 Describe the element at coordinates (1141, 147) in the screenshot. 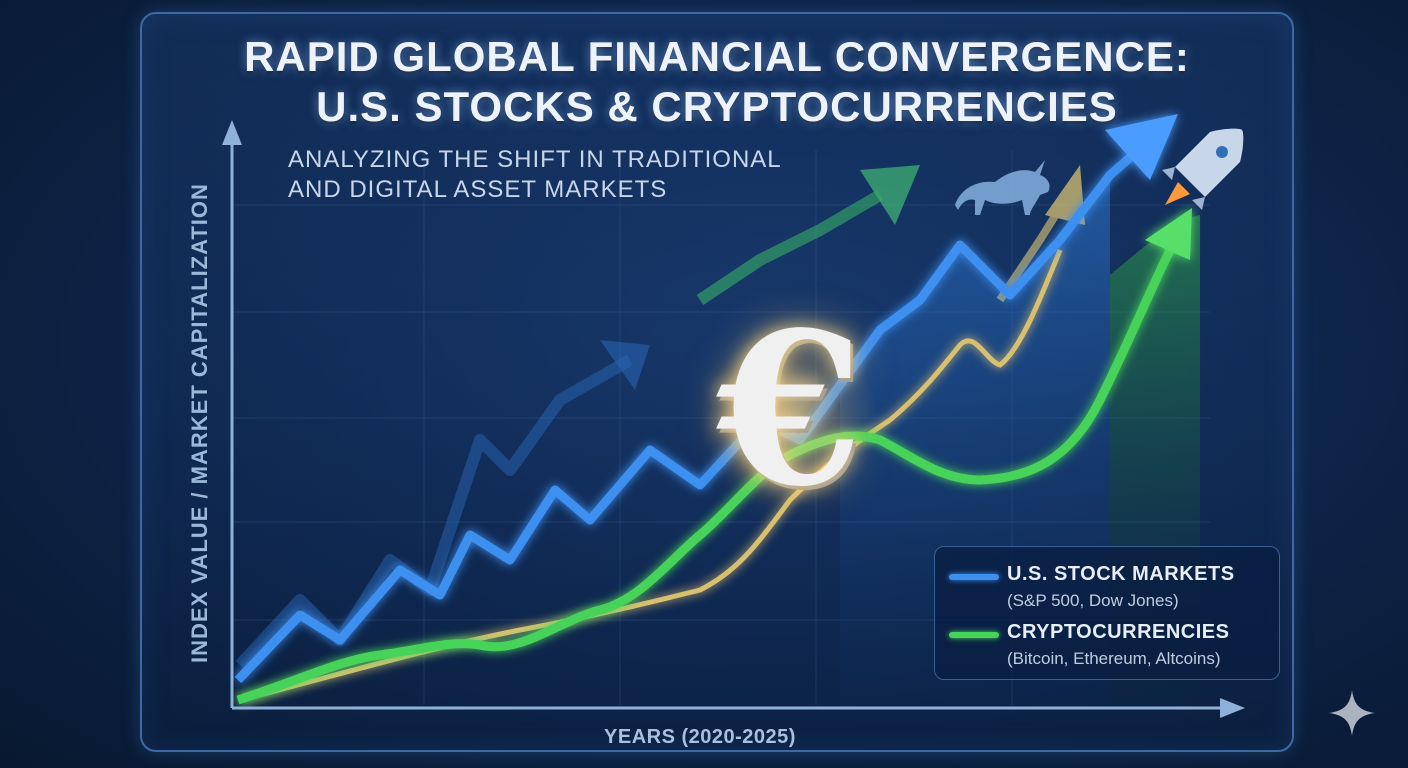

I see `stock-arrow-head` at that location.